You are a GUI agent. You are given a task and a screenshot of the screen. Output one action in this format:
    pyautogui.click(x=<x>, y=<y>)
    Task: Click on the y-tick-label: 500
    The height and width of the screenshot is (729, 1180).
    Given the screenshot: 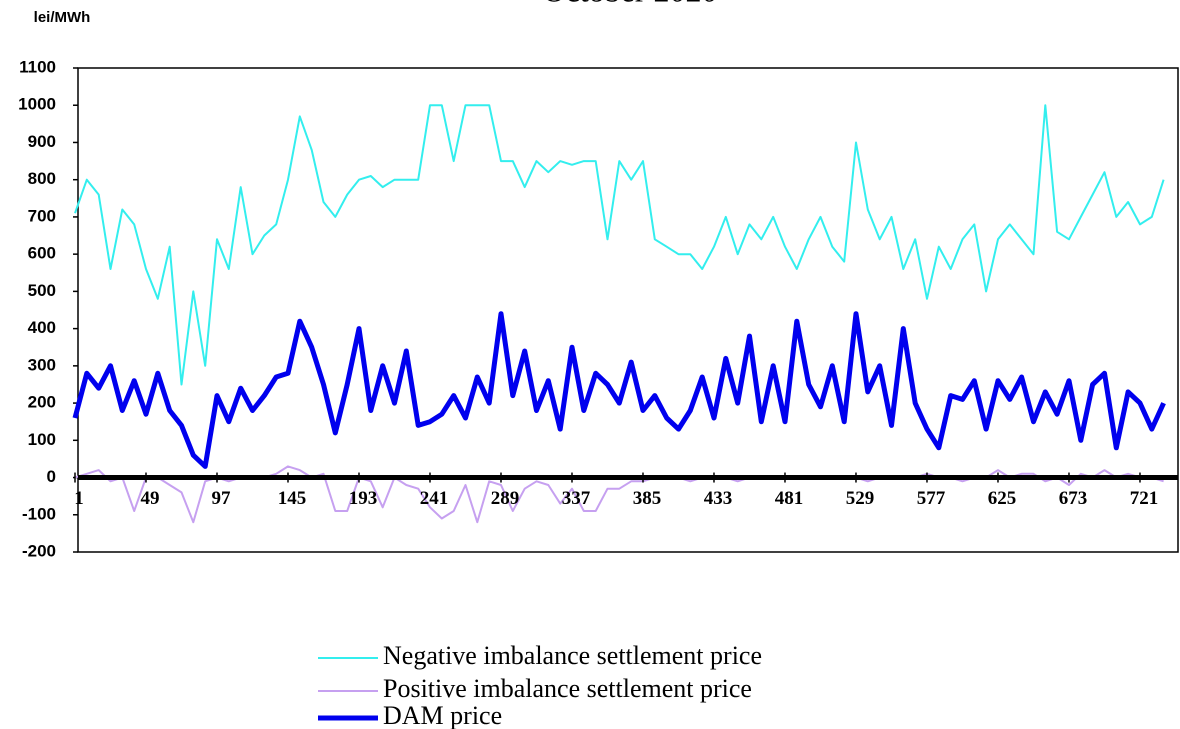 What is the action you would take?
    pyautogui.click(x=42, y=290)
    